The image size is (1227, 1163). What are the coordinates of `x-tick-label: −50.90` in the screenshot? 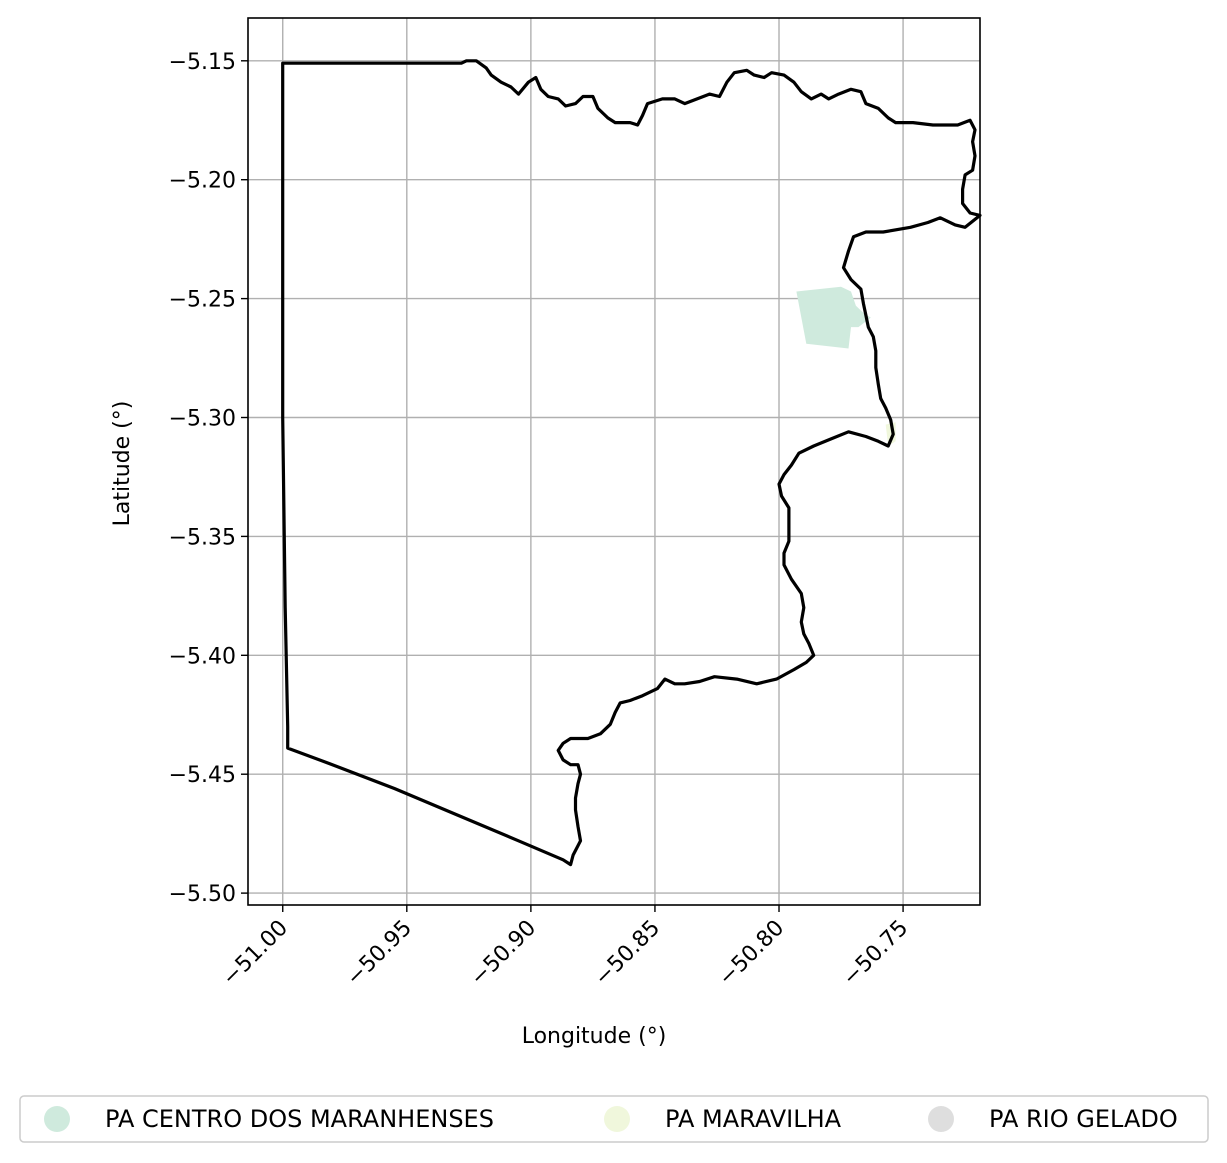 It's located at (503, 953).